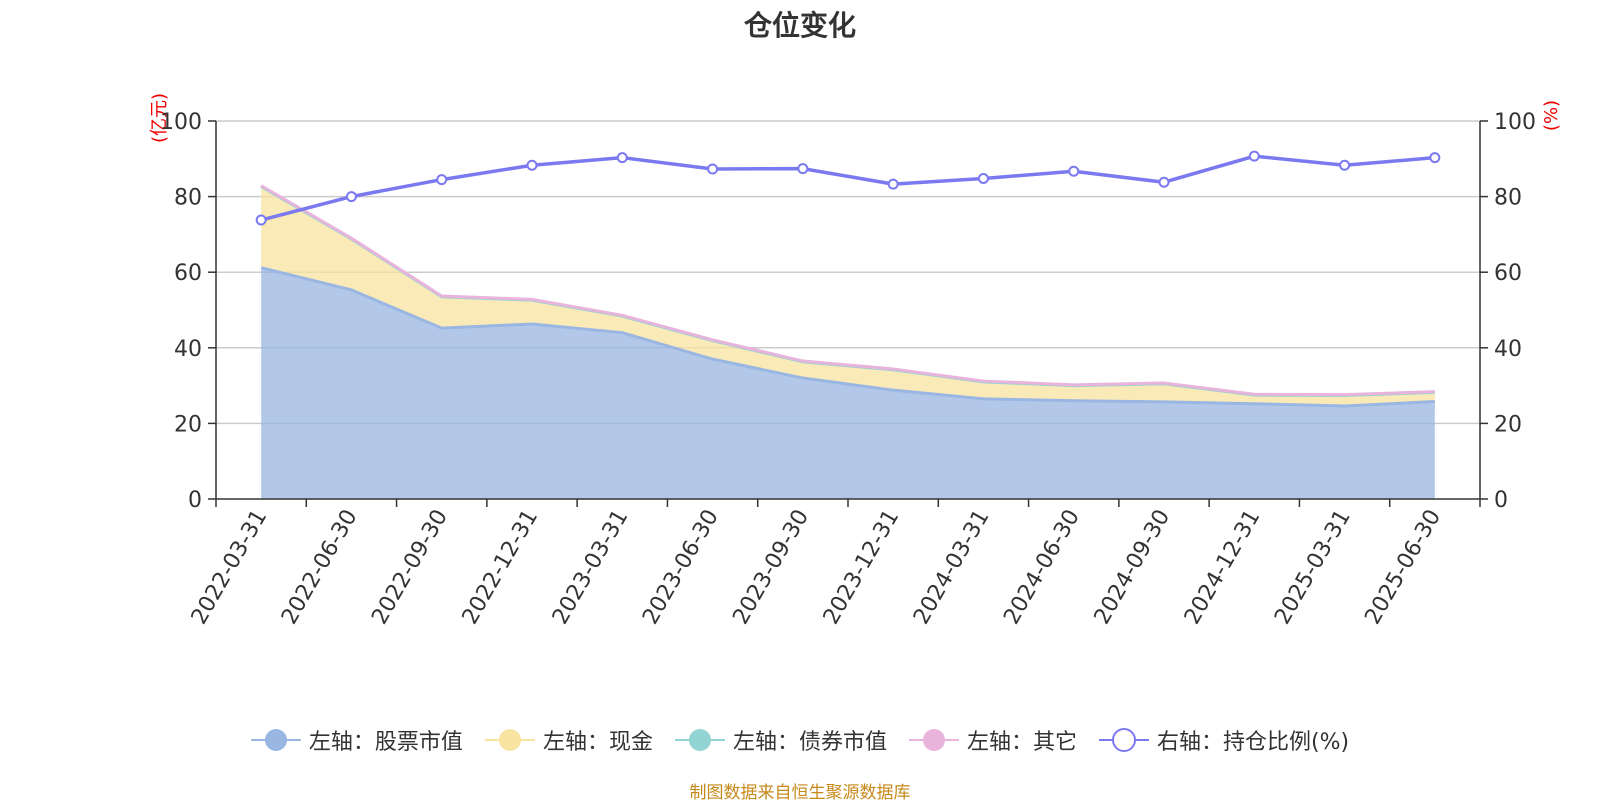 This screenshot has width=1600, height=803. What do you see at coordinates (410, 567) in the screenshot?
I see `x-tick-label: 2022-09-30` at bounding box center [410, 567].